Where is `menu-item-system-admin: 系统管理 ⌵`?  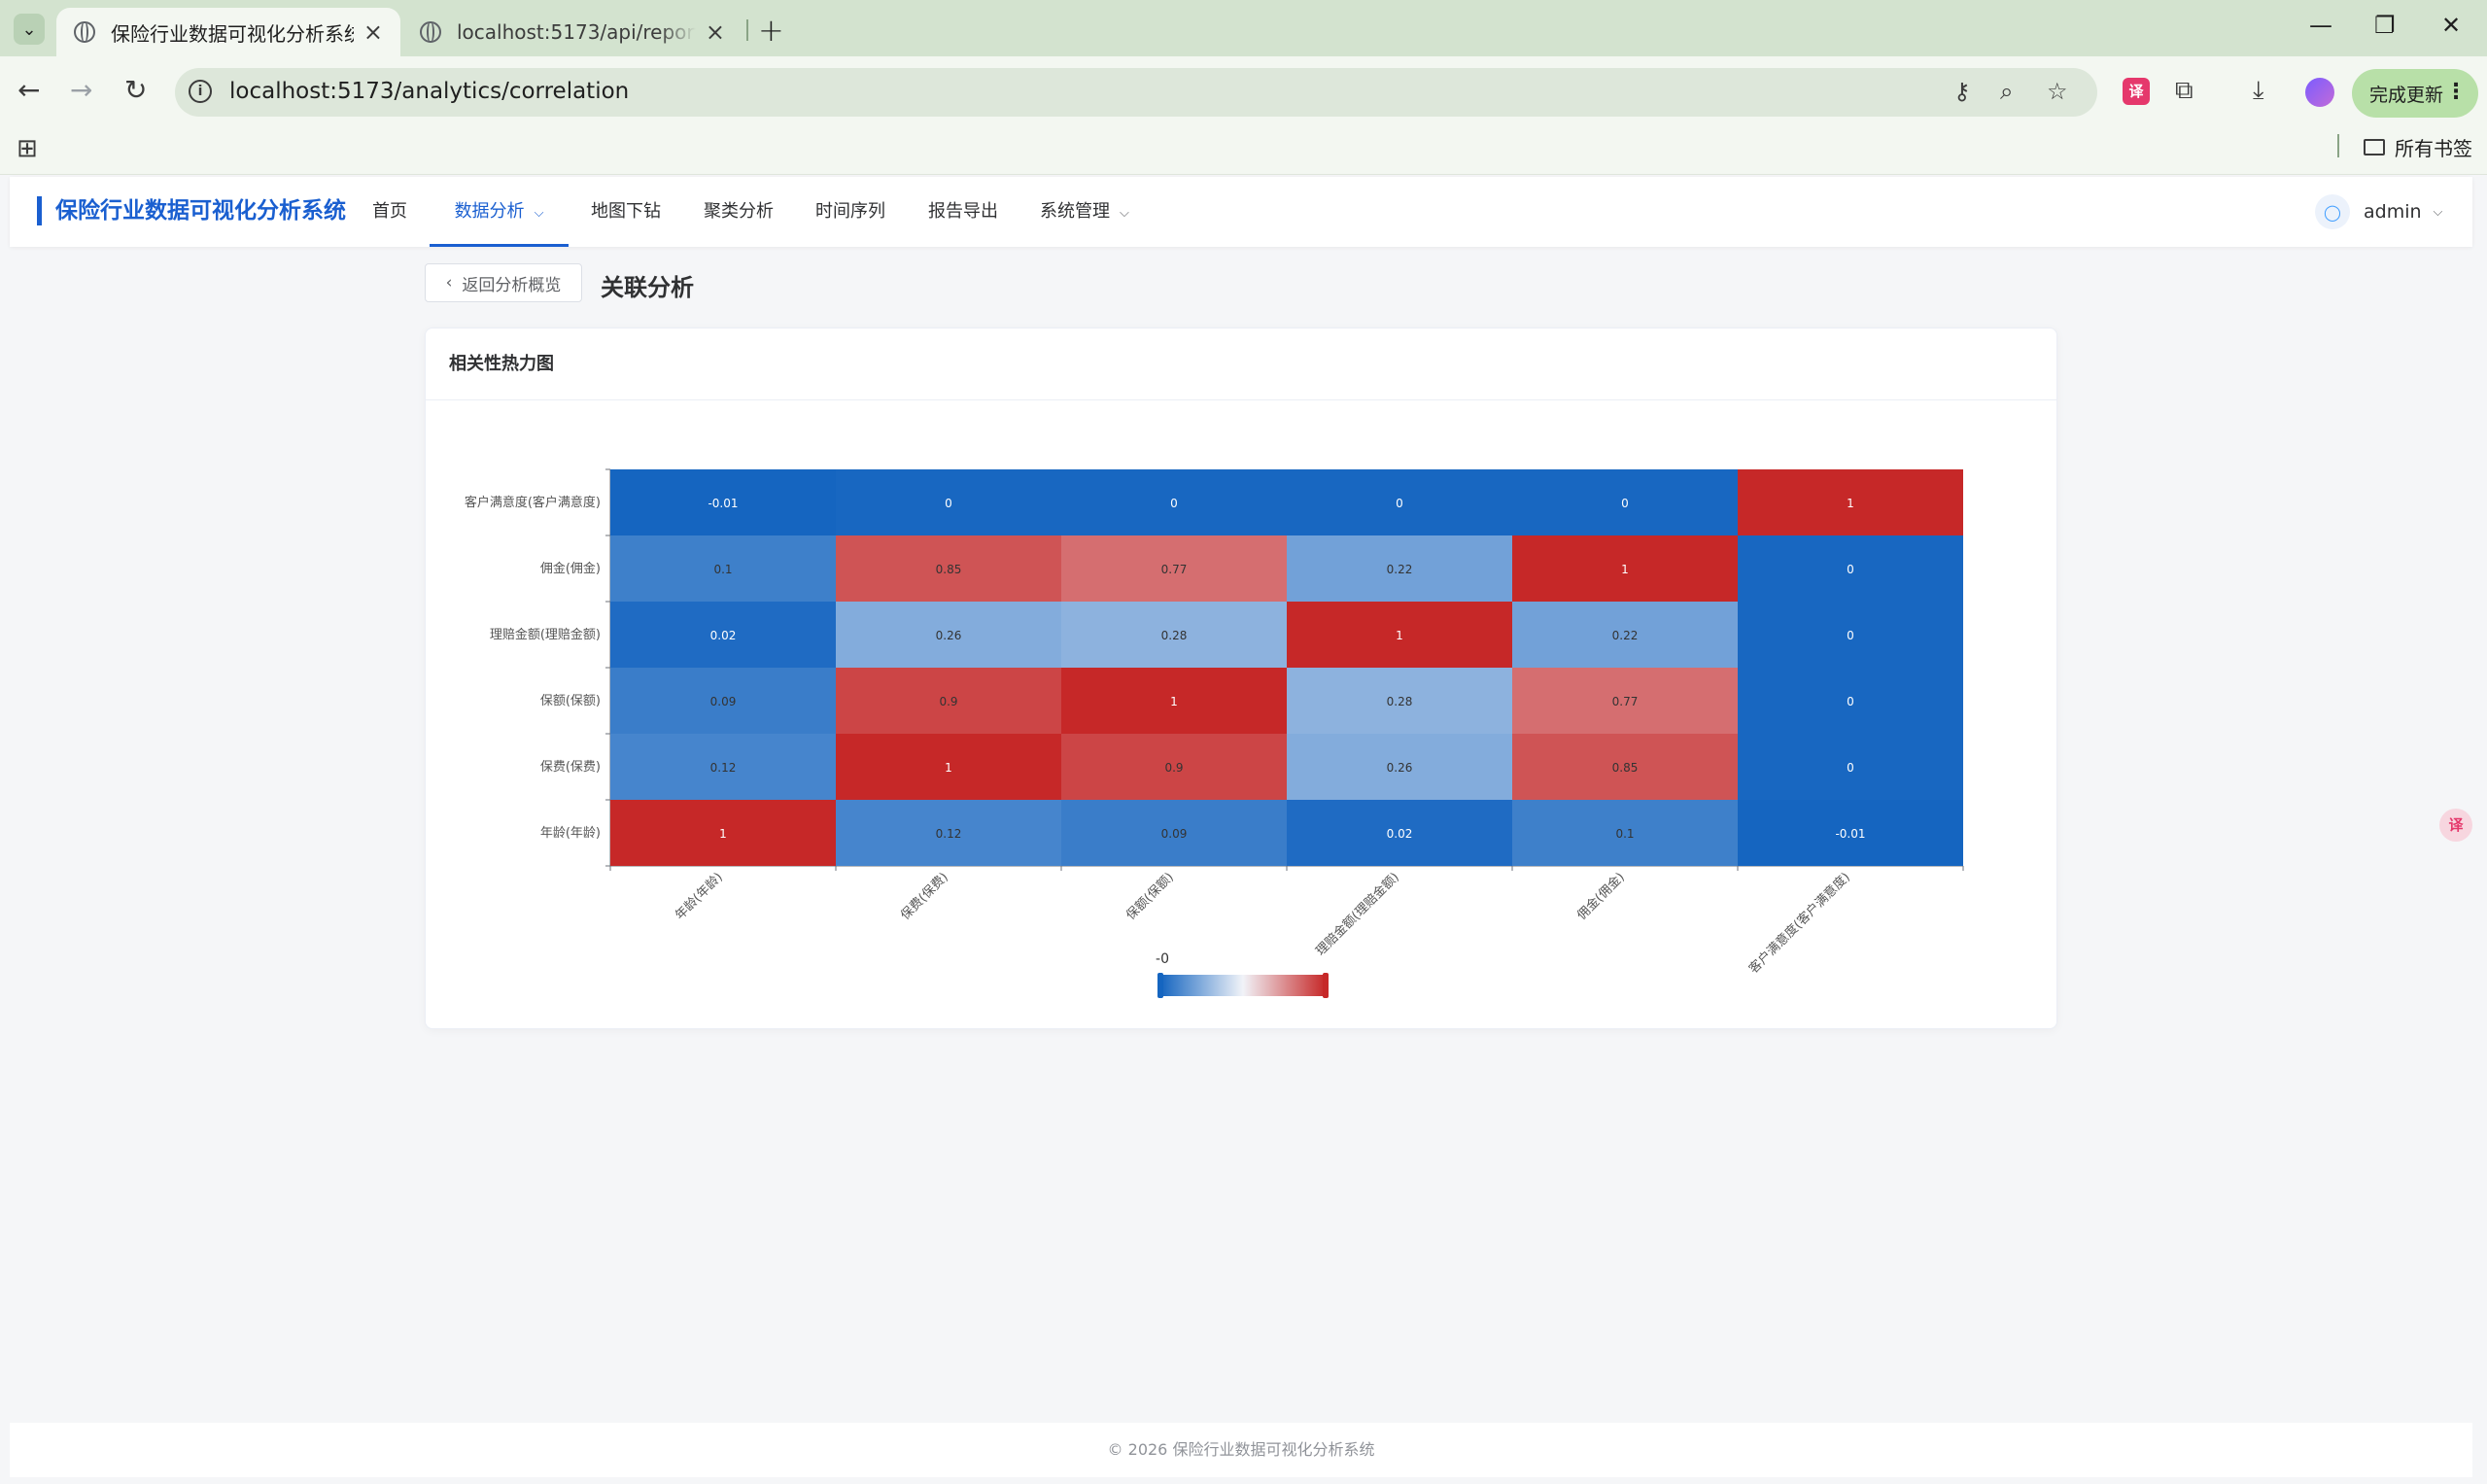
menu-item-system-admin: 系统管理 ⌵ is located at coordinates (1085, 212).